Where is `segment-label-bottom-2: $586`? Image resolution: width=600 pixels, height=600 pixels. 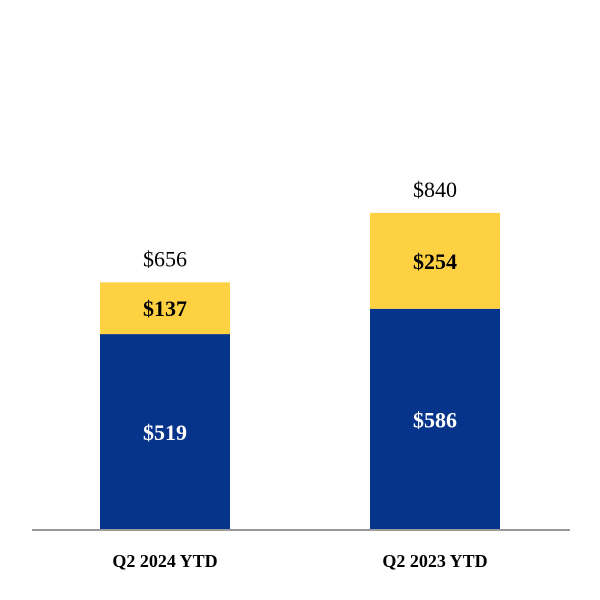 segment-label-bottom-2: $586 is located at coordinates (435, 419).